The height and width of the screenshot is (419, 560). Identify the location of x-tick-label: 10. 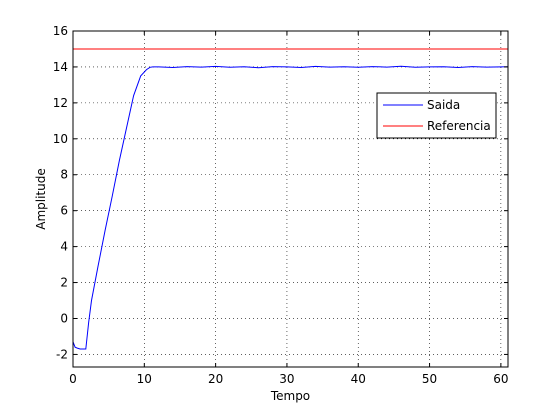
(144, 379).